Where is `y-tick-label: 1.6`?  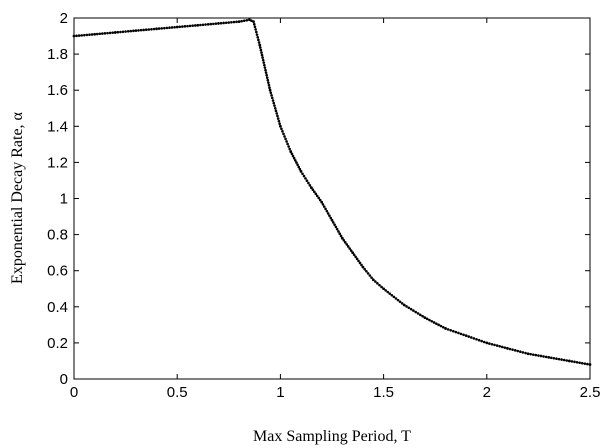 y-tick-label: 1.6 is located at coordinates (57, 90).